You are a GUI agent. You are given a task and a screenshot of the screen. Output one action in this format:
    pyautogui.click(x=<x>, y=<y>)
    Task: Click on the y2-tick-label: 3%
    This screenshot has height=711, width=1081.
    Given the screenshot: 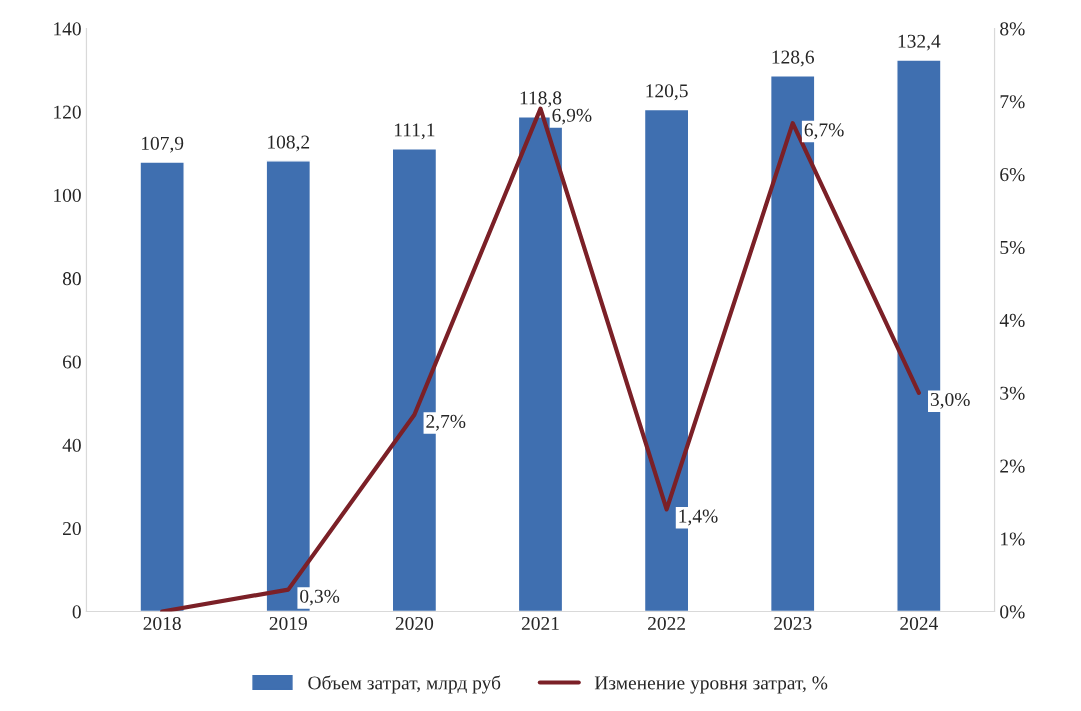 What is the action you would take?
    pyautogui.click(x=1012, y=393)
    